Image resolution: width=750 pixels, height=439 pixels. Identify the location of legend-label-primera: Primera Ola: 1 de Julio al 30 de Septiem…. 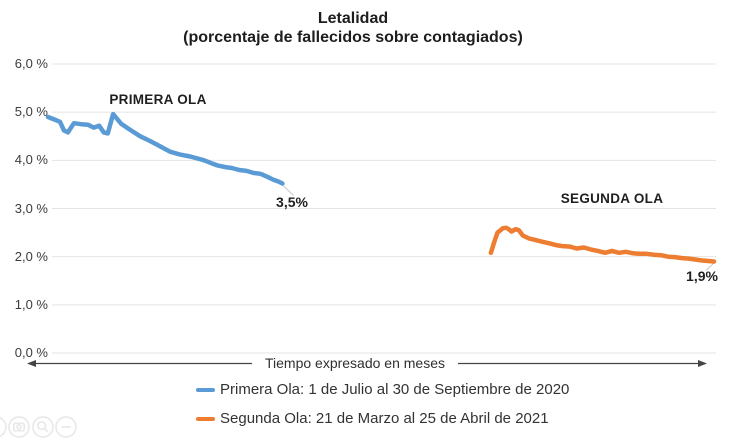
(395, 389).